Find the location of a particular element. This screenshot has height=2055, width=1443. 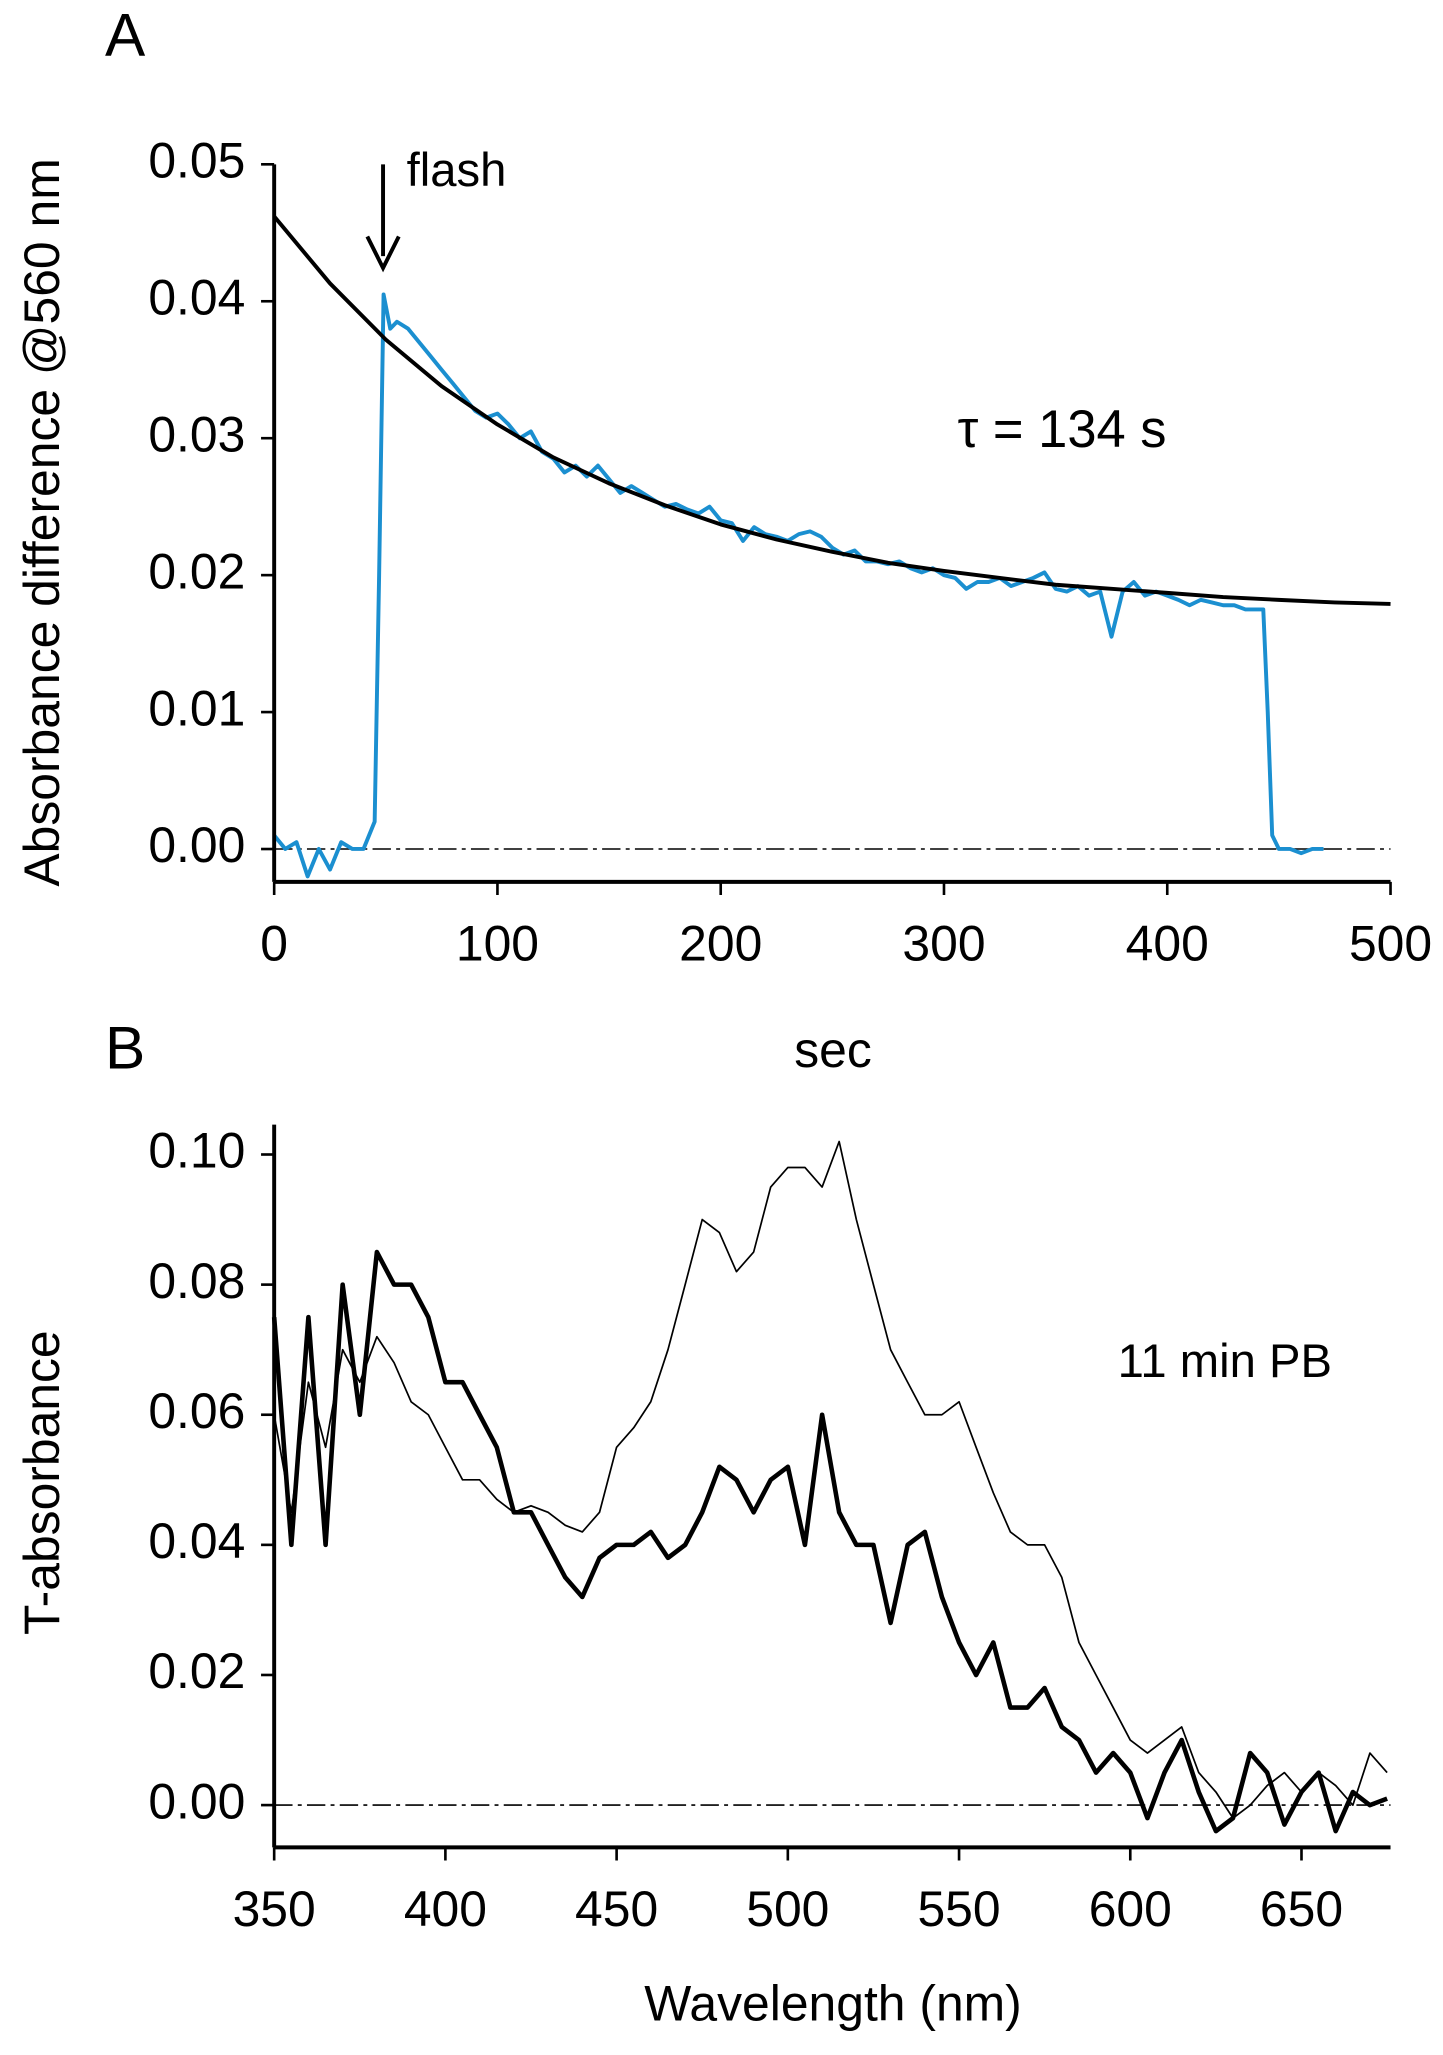

y-tick-label: 0.10 is located at coordinates (196, 1151).